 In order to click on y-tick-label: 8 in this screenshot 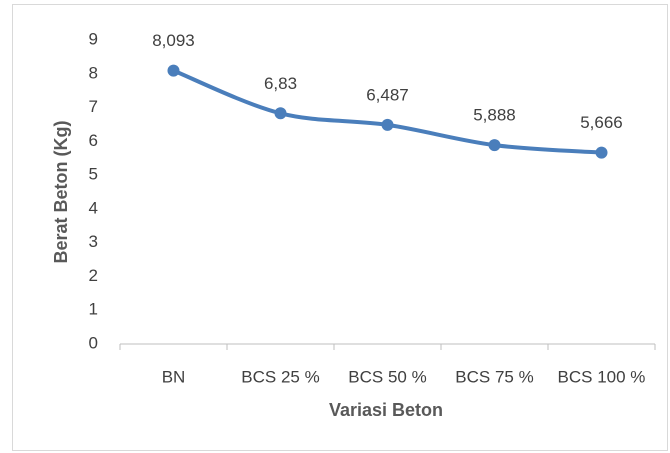, I will do `click(93, 72)`.